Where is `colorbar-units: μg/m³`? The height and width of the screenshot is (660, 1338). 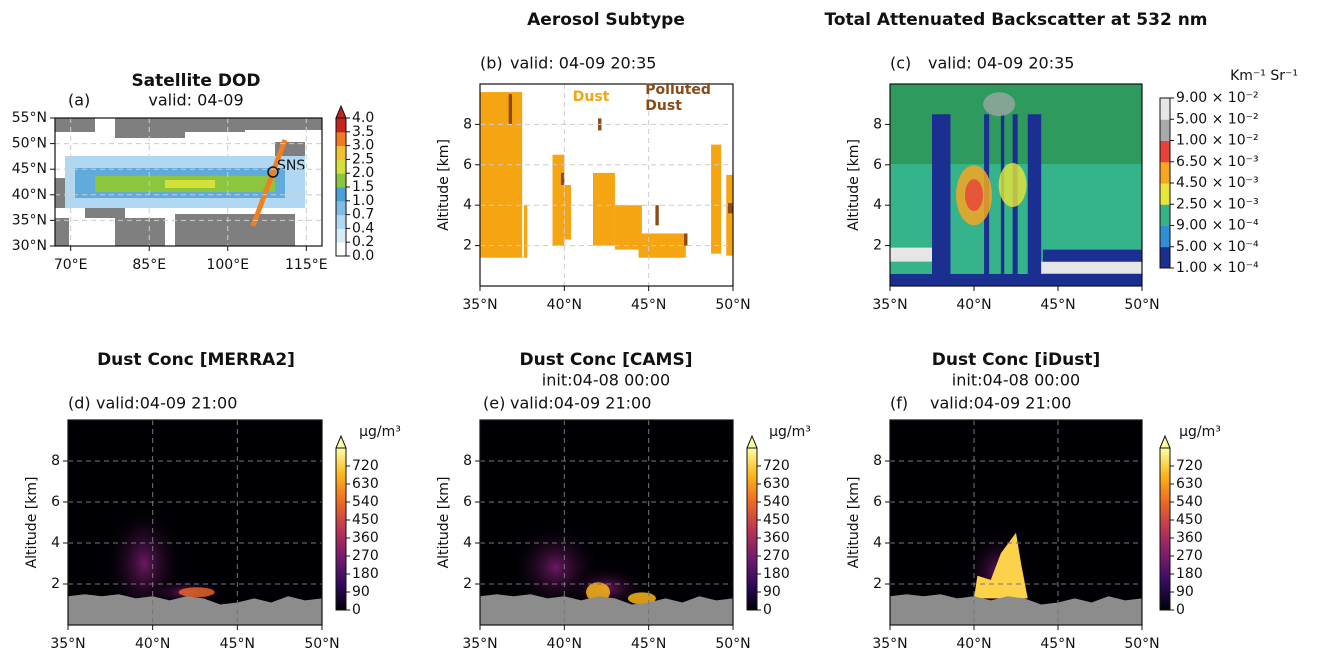
colorbar-units: μg/m³ is located at coordinates (790, 432).